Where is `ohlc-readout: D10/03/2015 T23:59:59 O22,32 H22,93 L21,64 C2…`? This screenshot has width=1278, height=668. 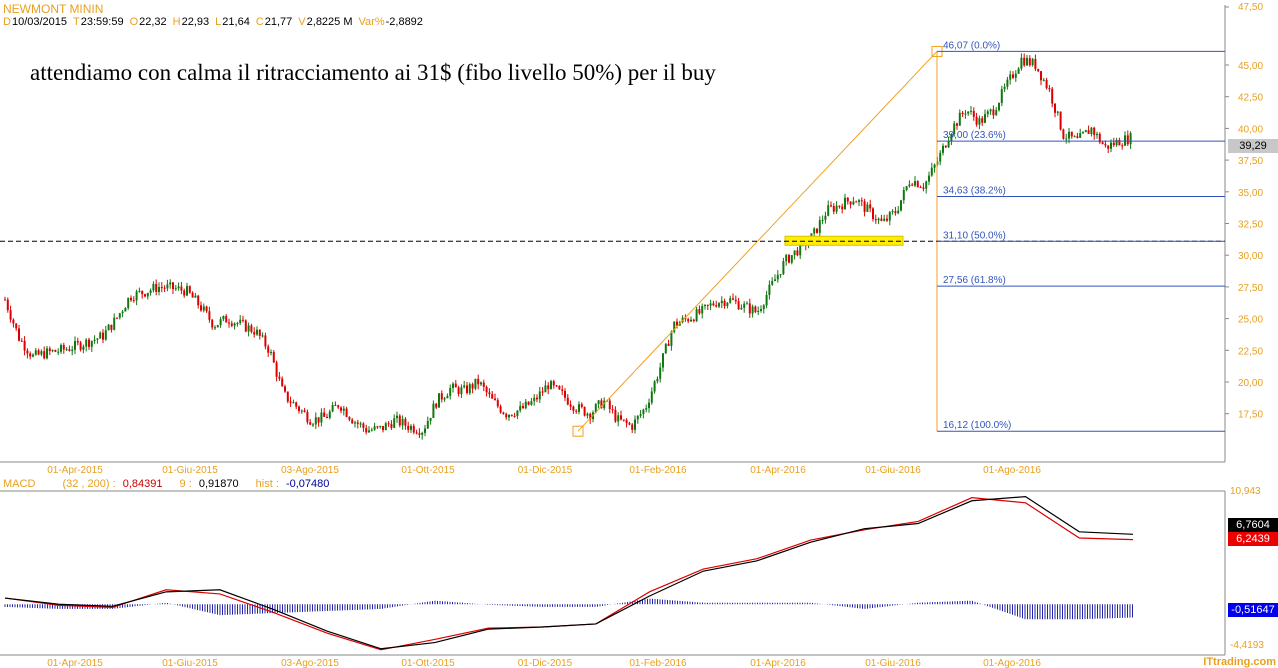 ohlc-readout: D10/03/2015 T23:59:59 O22,32 H22,93 L21,64 C2… is located at coordinates (216, 22).